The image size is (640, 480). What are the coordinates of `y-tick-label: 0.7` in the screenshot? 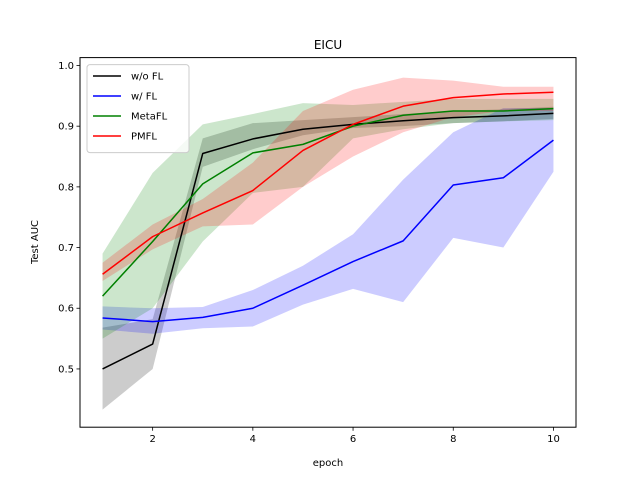 It's located at (66, 248).